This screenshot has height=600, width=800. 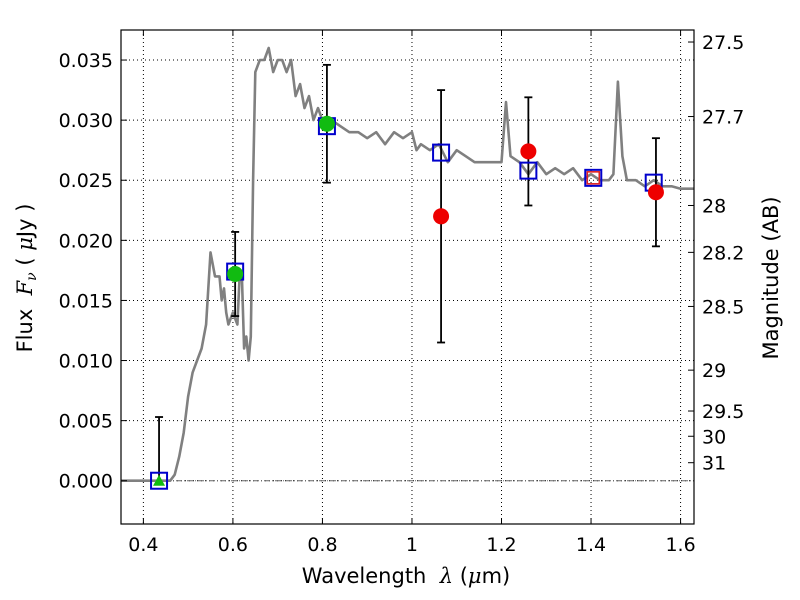 I want to click on synthetic-square-highlight, so click(x=593, y=178).